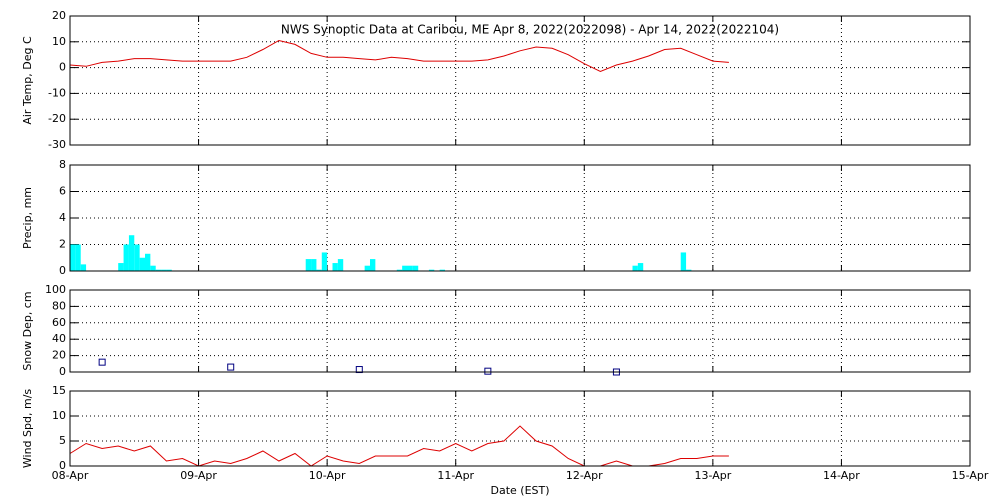  I want to click on y-axis-label: Precip, mm, so click(27, 218).